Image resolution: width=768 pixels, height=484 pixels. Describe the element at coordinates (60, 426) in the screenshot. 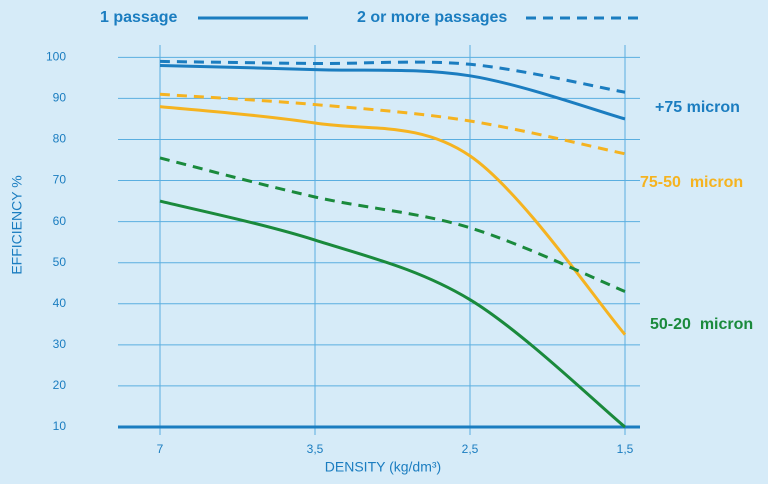

I see `y-tick-label: 10` at that location.